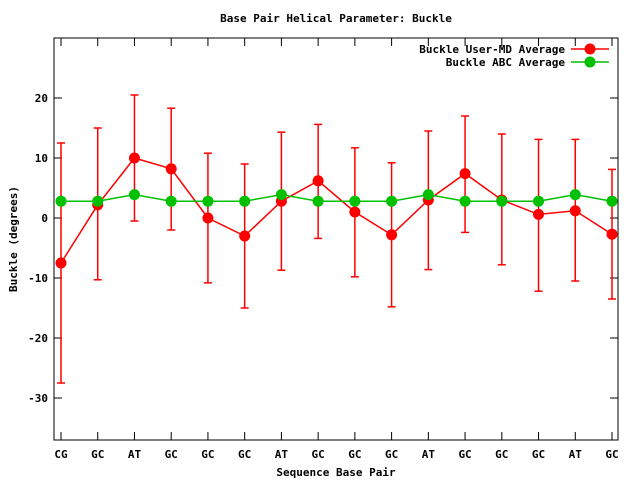  Describe the element at coordinates (41, 98) in the screenshot. I see `y-tick-label: 20` at that location.